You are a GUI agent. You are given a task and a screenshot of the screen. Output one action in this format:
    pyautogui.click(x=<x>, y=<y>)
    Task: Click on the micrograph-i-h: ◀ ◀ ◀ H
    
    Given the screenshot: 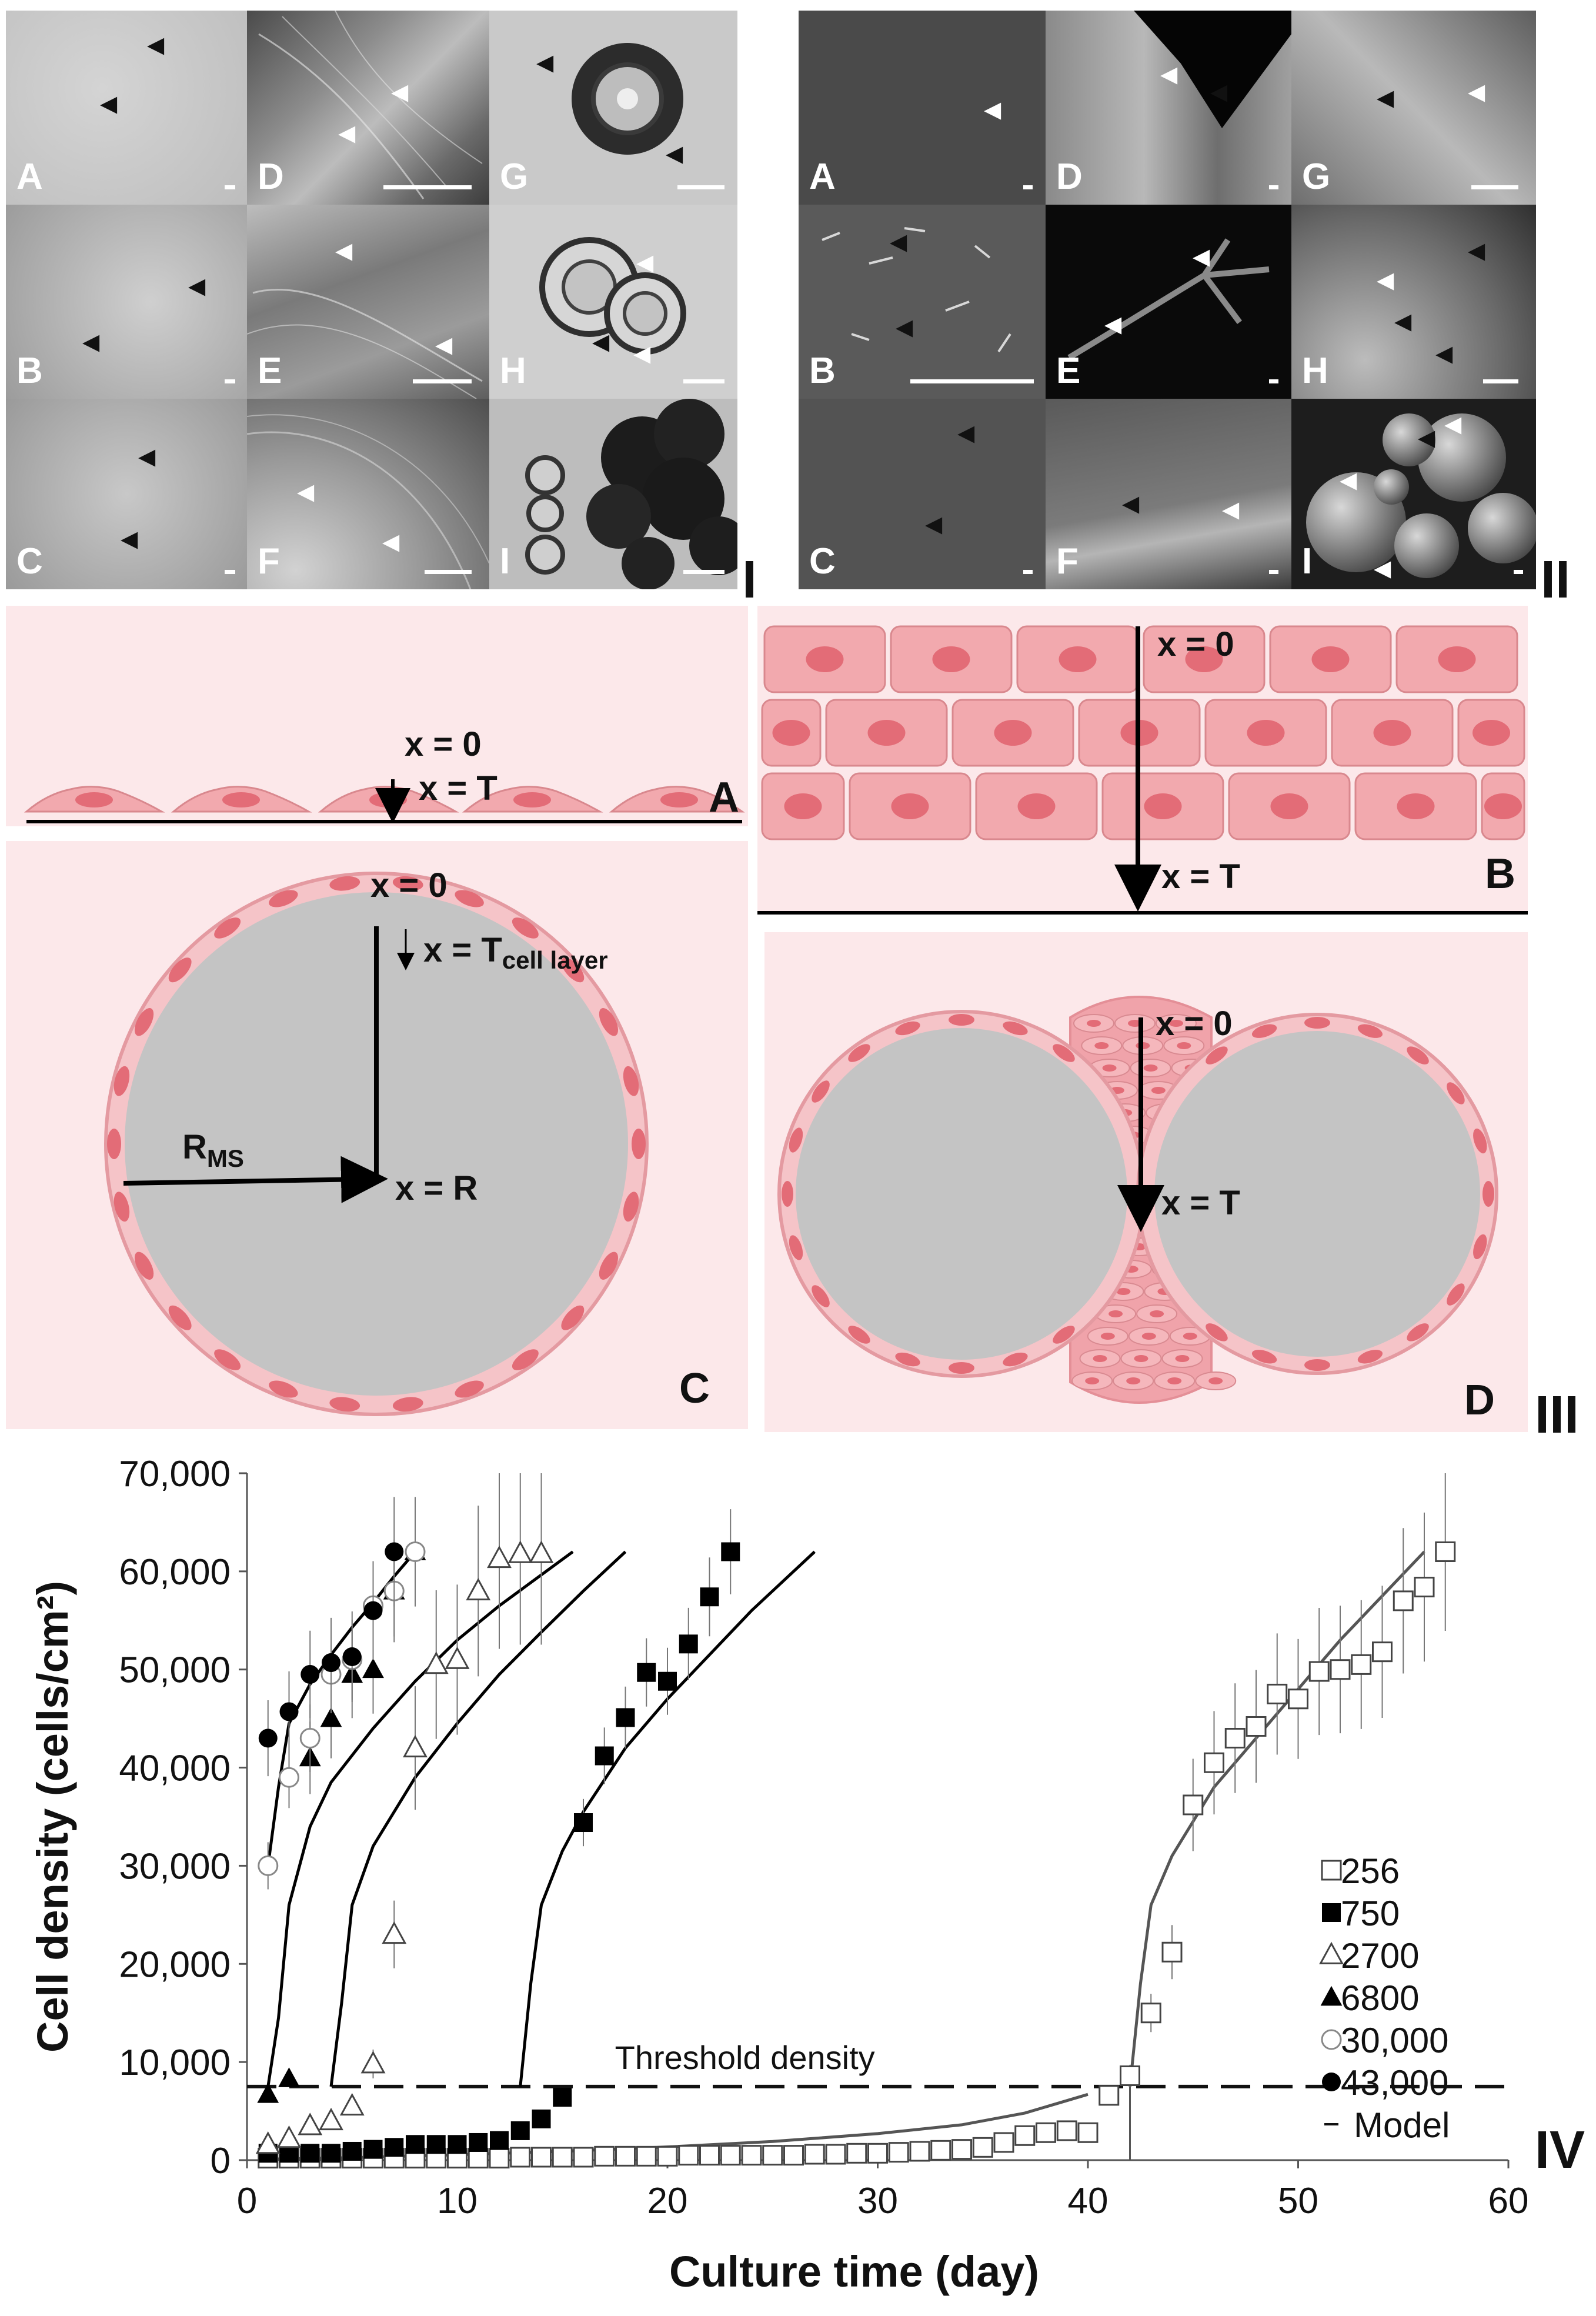 What is the action you would take?
    pyautogui.click(x=613, y=302)
    